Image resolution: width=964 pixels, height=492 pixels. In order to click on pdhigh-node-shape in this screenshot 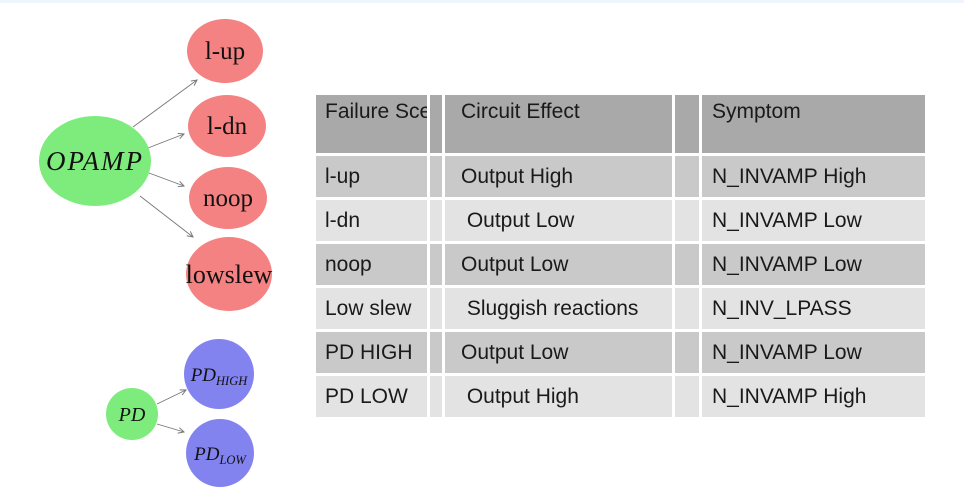, I will do `click(219, 374)`.